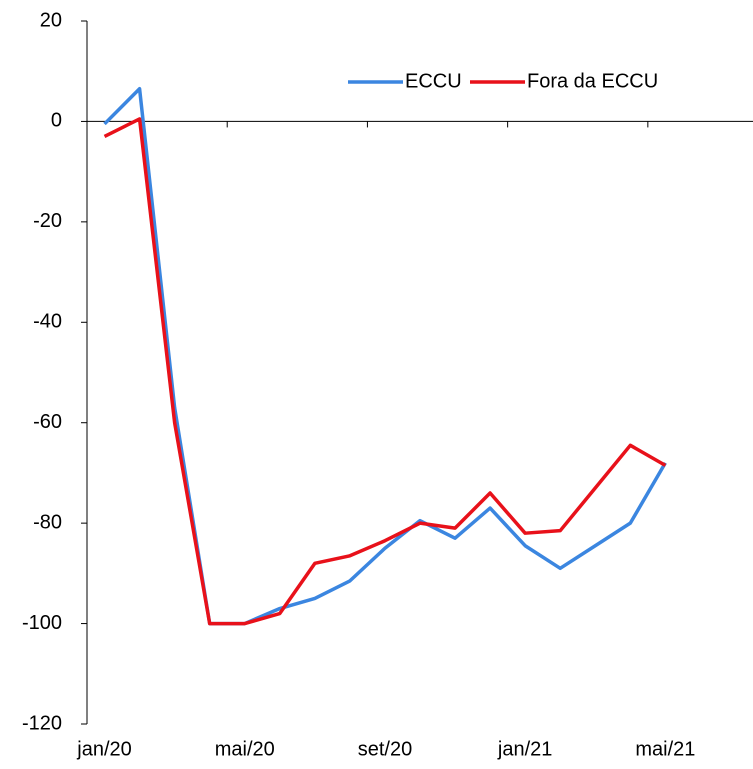 Image resolution: width=753 pixels, height=769 pixels. What do you see at coordinates (56, 121) in the screenshot?
I see `y-tick-label: 0` at bounding box center [56, 121].